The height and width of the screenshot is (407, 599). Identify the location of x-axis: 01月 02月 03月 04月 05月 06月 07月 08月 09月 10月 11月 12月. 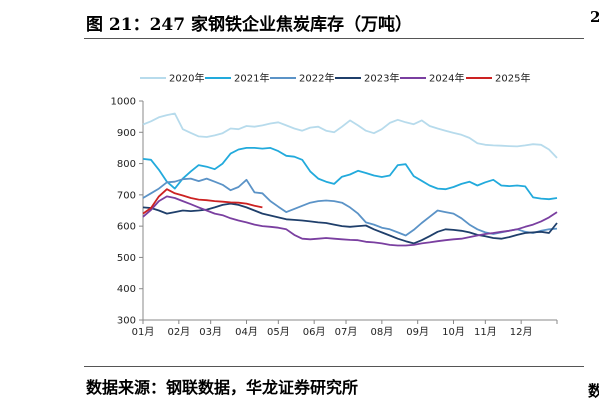
(345, 328).